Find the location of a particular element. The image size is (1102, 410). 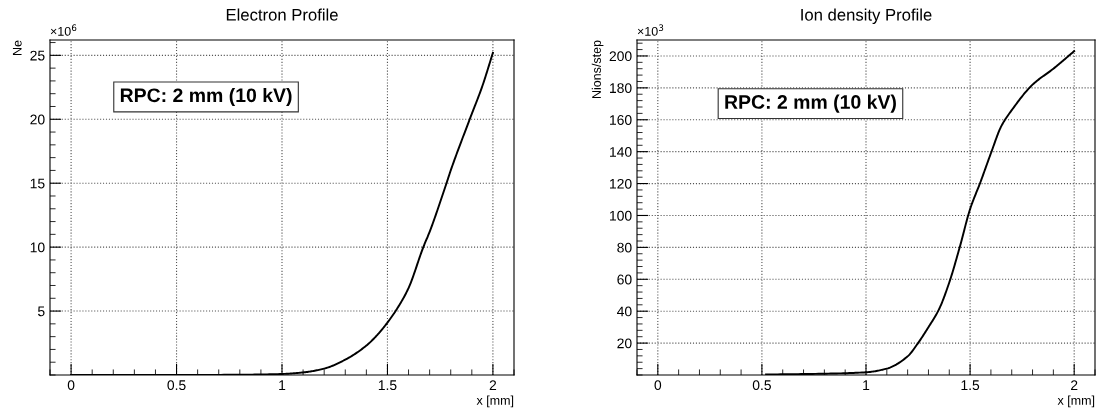

y-tick-label: 60 is located at coordinates (624, 279).